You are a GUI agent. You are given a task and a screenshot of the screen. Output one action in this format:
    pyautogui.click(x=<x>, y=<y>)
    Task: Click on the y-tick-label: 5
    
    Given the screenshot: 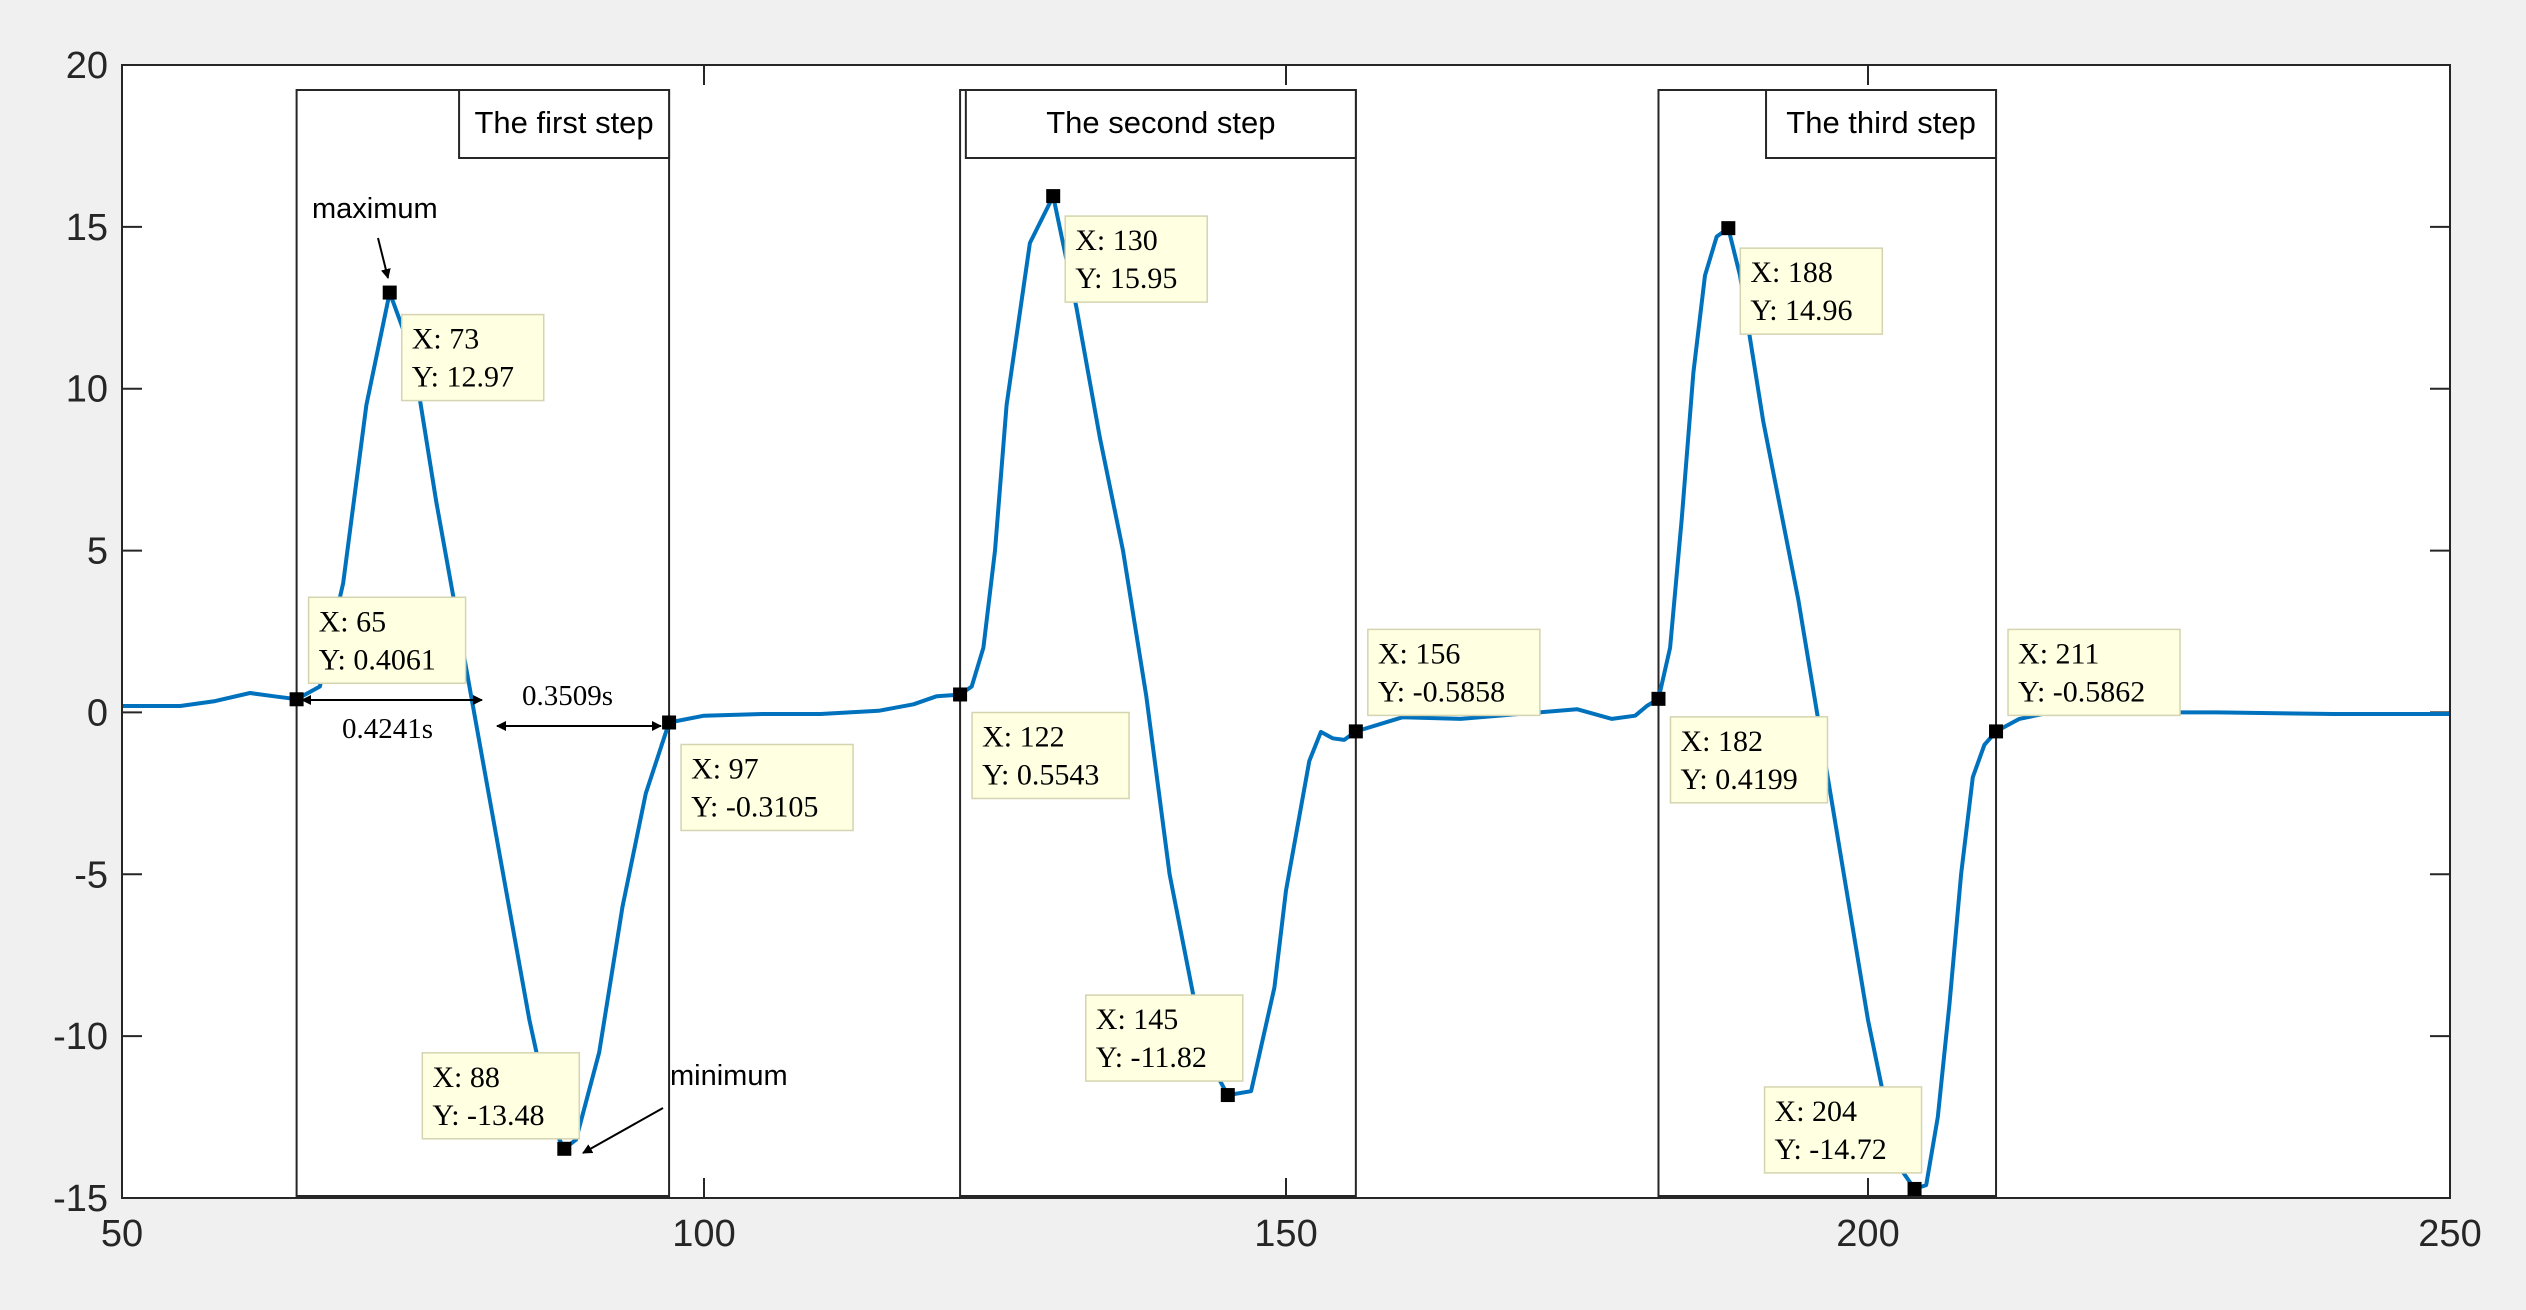 What is the action you would take?
    pyautogui.click(x=97, y=552)
    